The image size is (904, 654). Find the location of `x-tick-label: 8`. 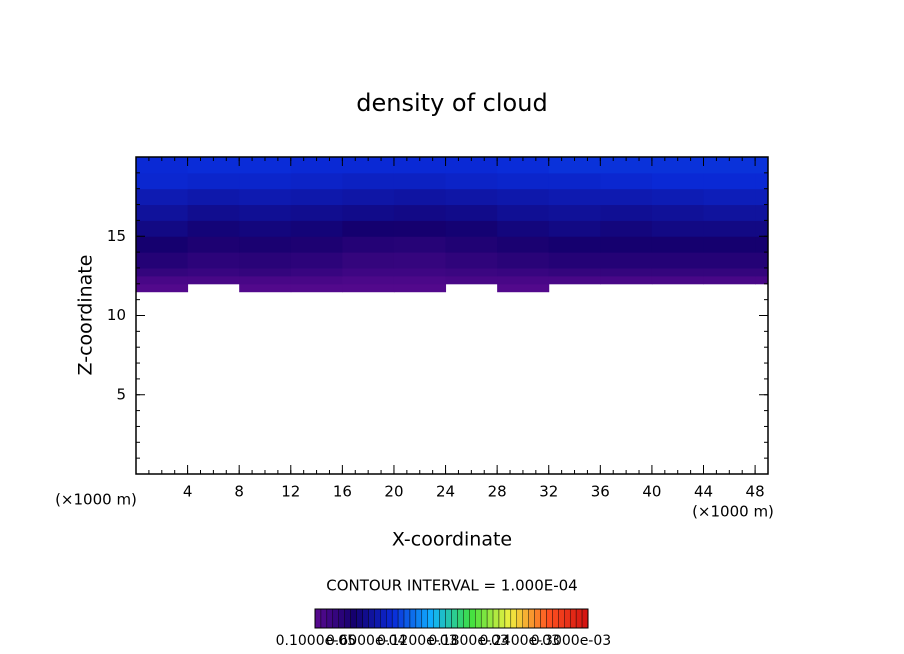

x-tick-label: 8 is located at coordinates (239, 492).